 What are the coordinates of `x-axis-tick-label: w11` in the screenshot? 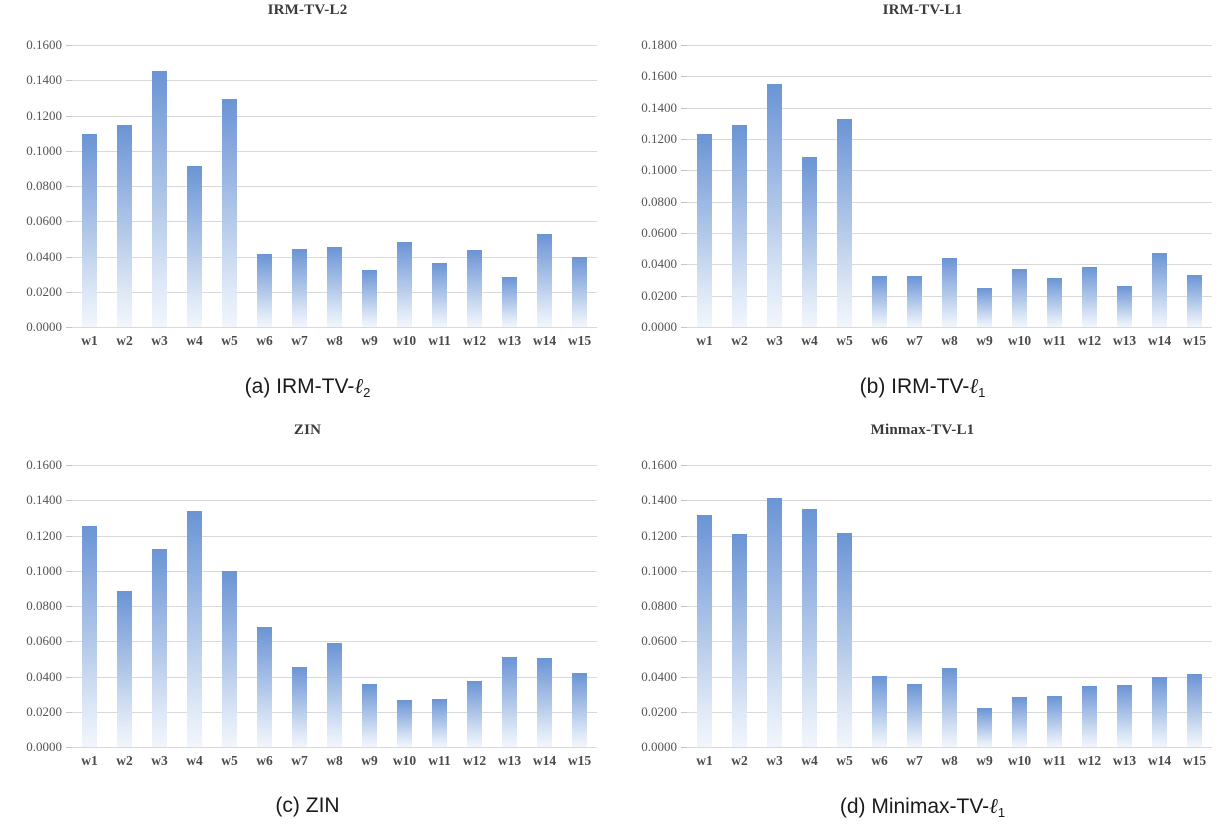 It's located at (1054, 340).